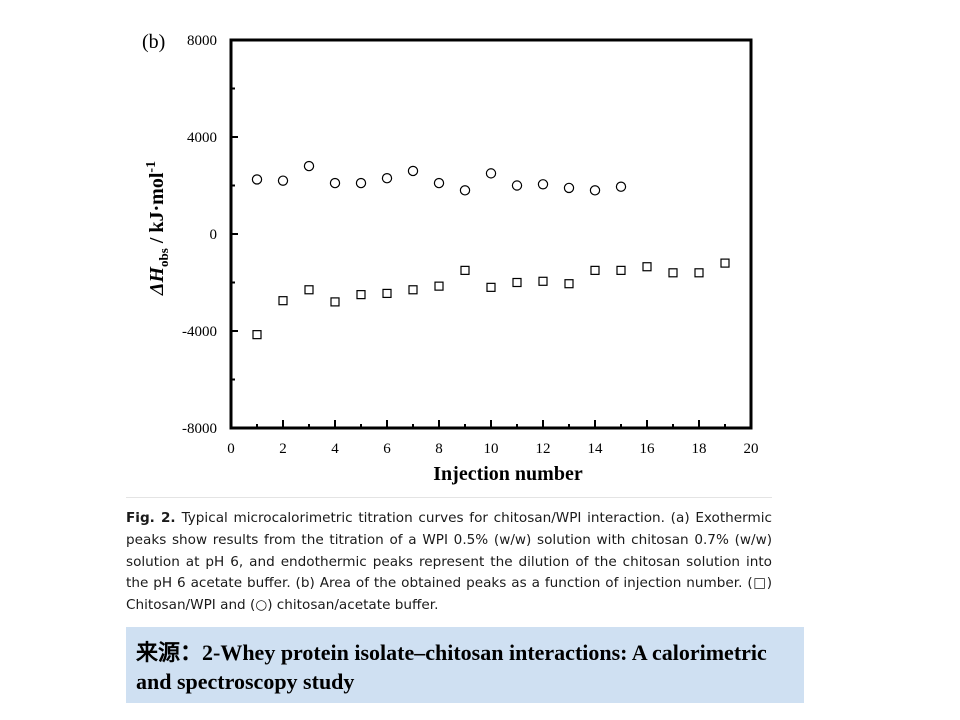 The image size is (960, 720). What do you see at coordinates (596, 449) in the screenshot?
I see `x-tick-label: 14` at bounding box center [596, 449].